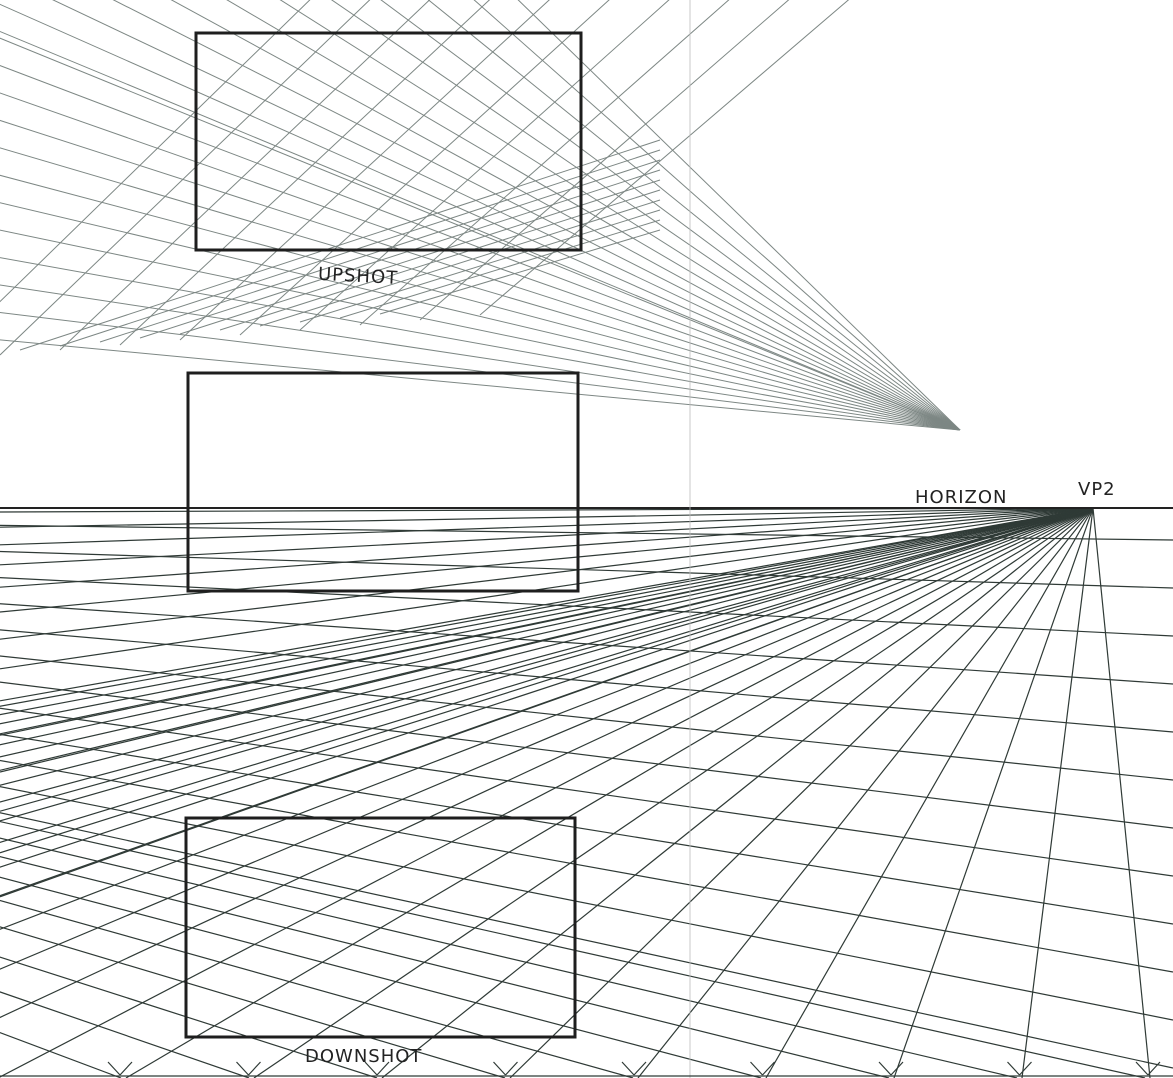 This screenshot has height=1078, width=1173. Describe the element at coordinates (961, 497) in the screenshot. I see `horizon-label: HORIZON` at that location.